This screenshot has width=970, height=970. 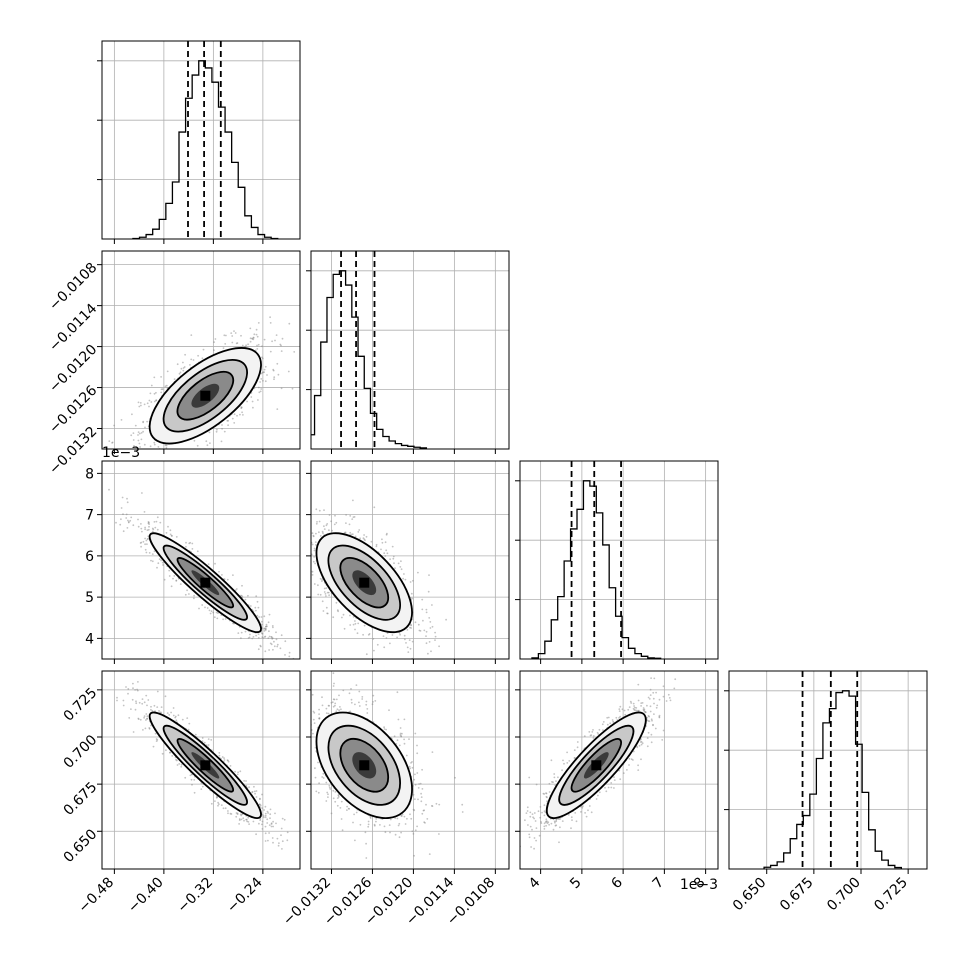 I want to click on x-tick-label: −0.24, so click(x=245, y=895).